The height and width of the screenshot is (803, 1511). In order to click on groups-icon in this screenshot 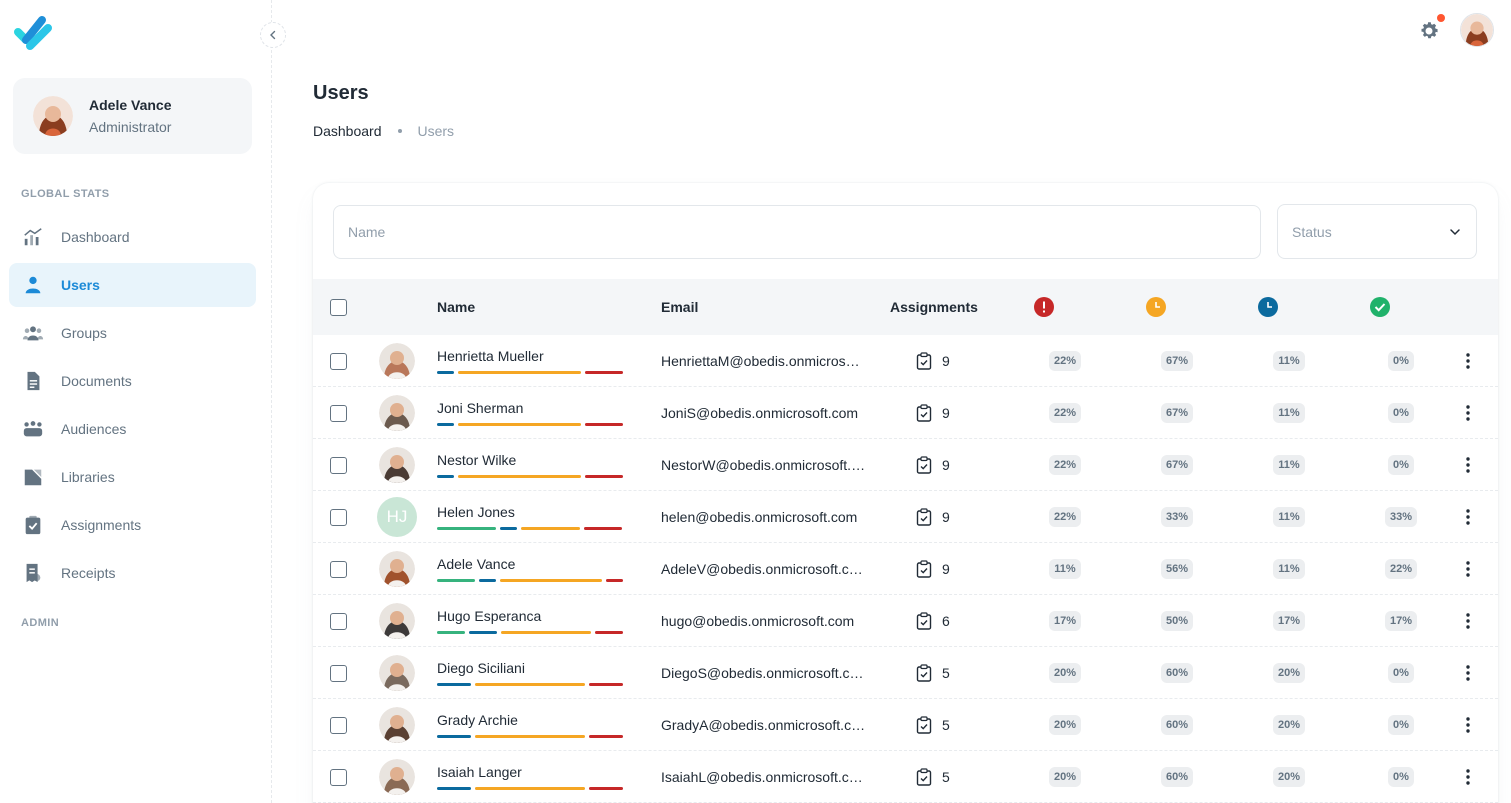, I will do `click(33, 333)`.